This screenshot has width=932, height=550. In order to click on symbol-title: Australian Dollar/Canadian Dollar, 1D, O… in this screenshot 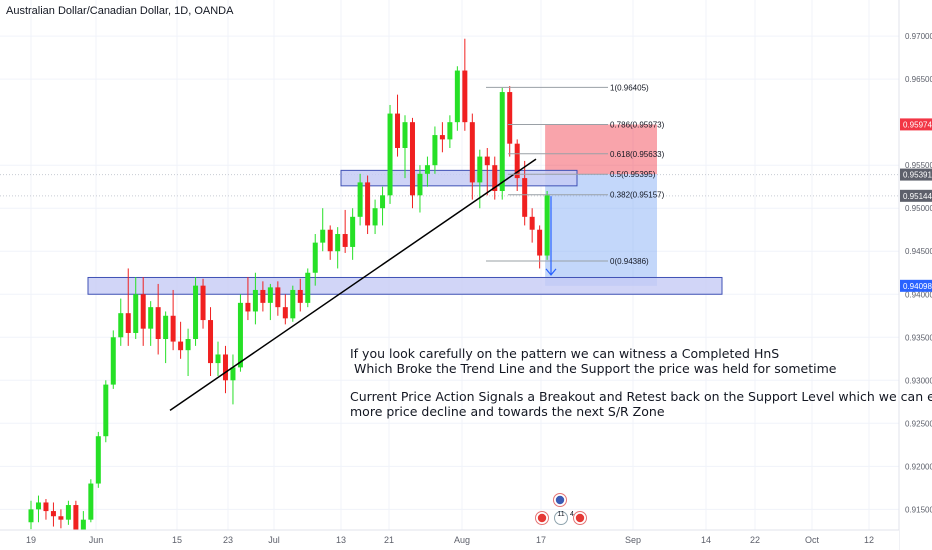, I will do `click(120, 11)`.